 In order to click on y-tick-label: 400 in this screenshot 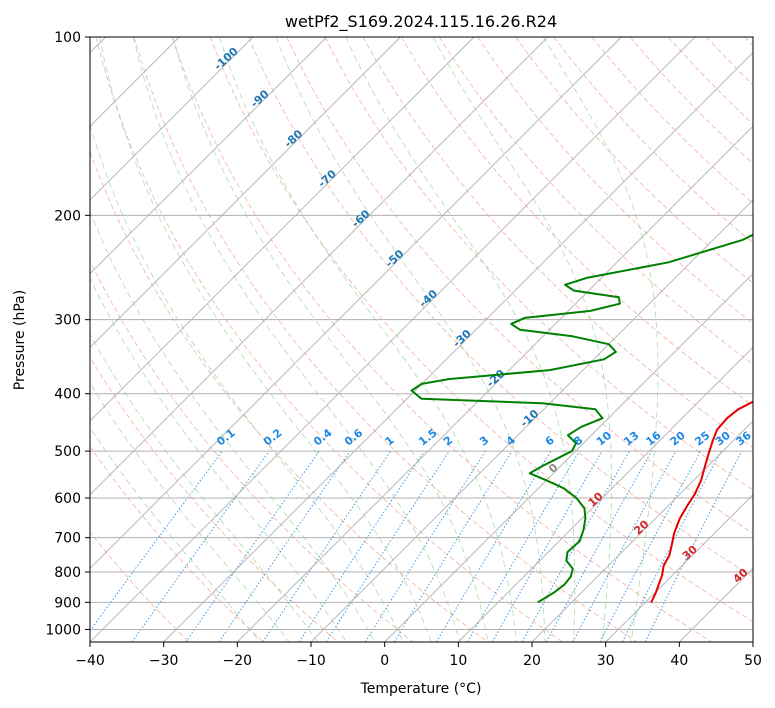, I will do `click(67, 395)`.